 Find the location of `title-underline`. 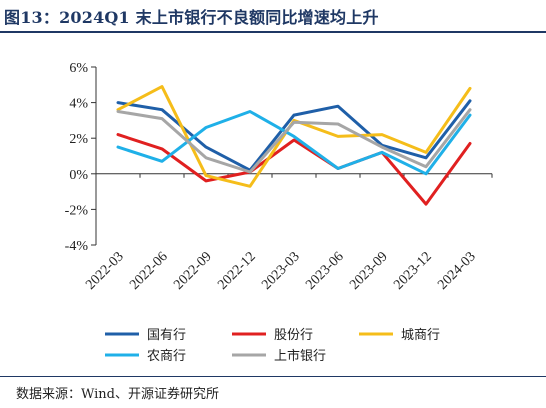

title-underline is located at coordinates (273, 32).